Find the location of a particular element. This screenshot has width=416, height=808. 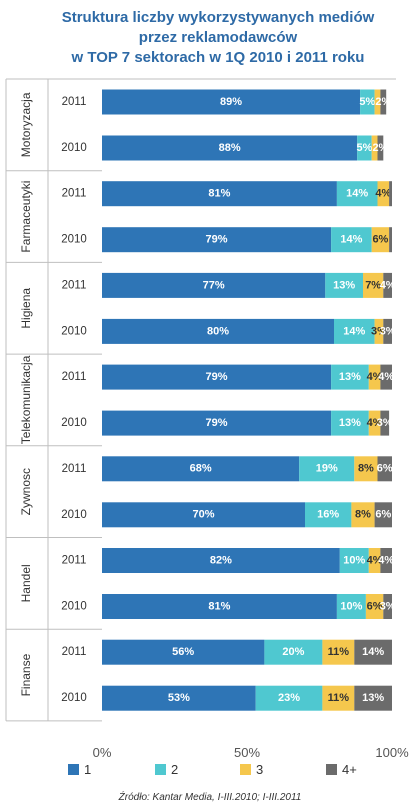

bar-row-telekomunikacja-2010: 79% 13% 4%3% is located at coordinates (247, 423).